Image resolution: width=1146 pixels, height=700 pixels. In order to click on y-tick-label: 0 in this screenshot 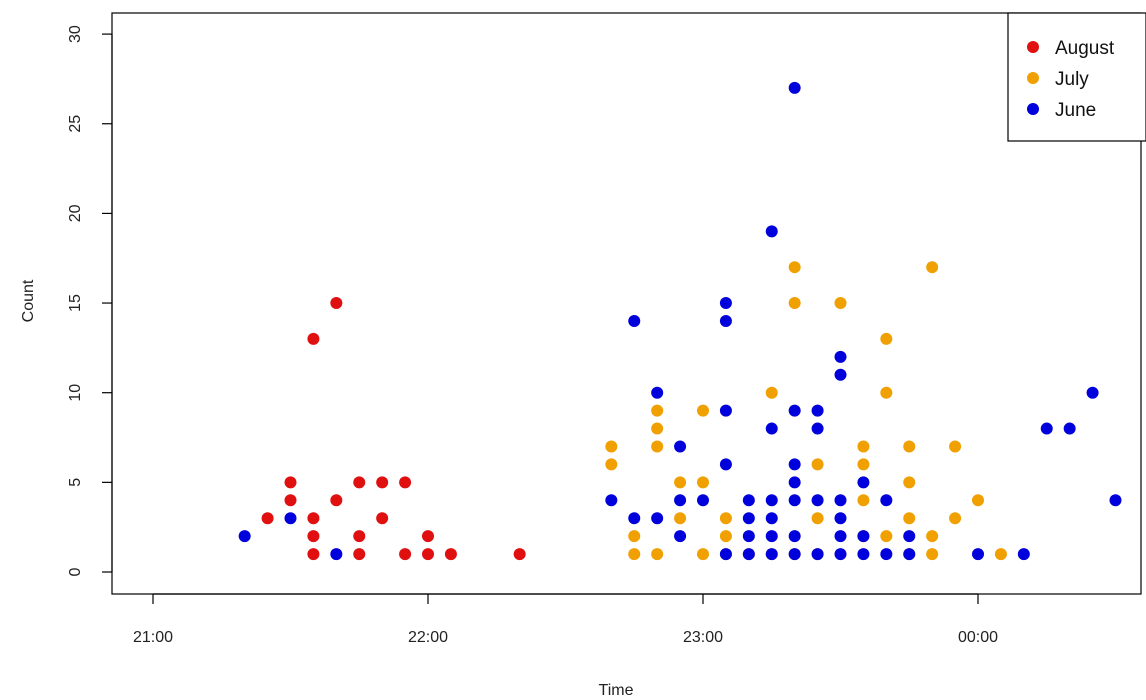, I will do `click(75, 571)`.